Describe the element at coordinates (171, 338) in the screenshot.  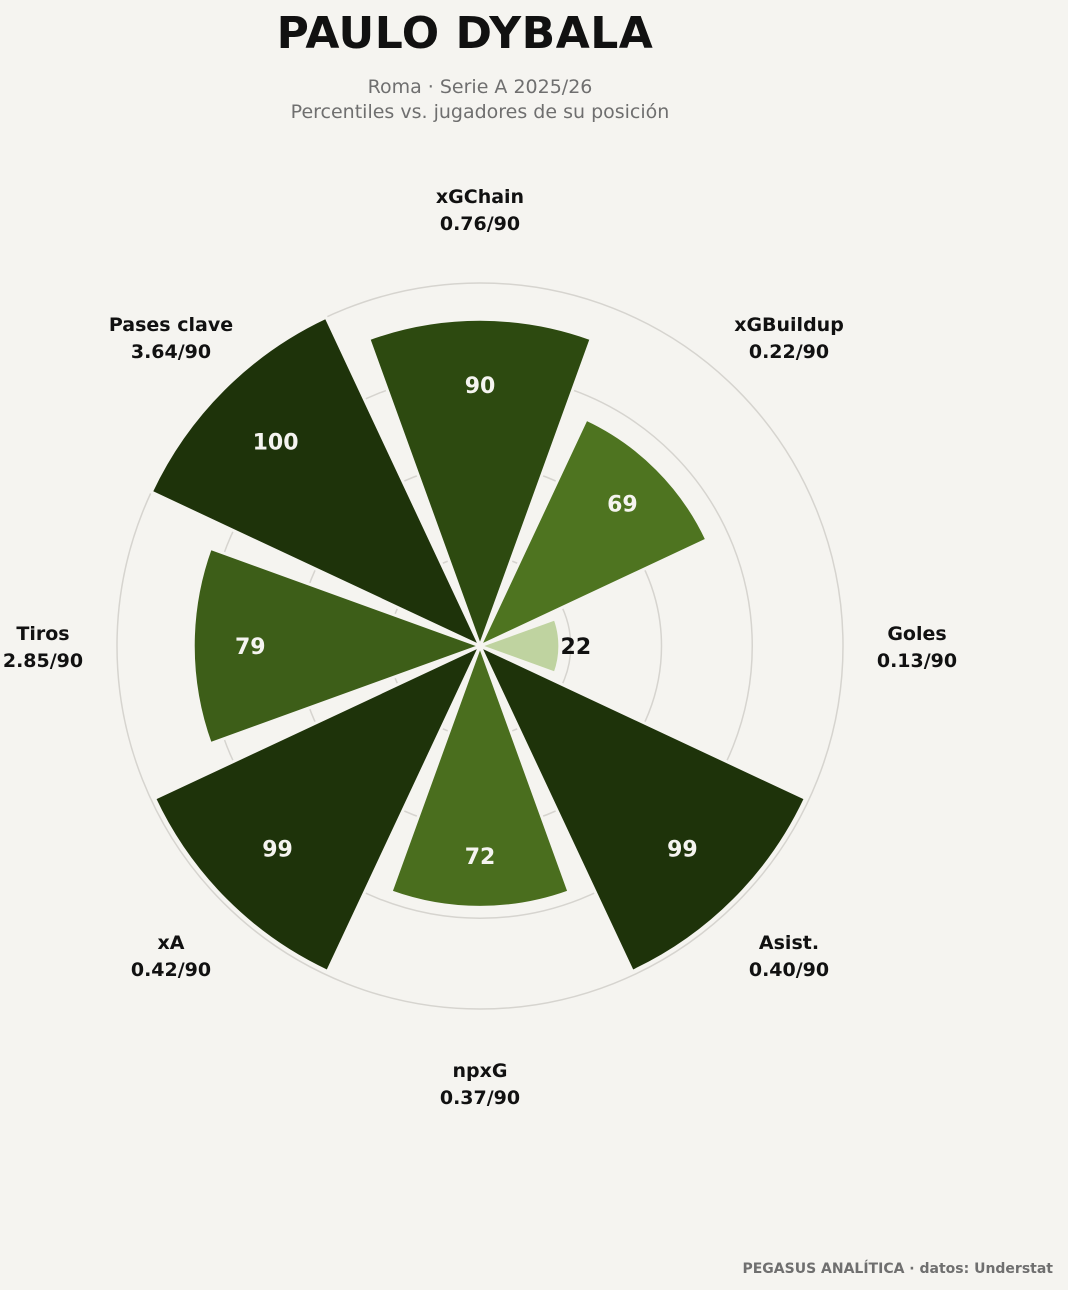
I see `metric-label-pases-clave: Pases clave 3.64/90` at that location.